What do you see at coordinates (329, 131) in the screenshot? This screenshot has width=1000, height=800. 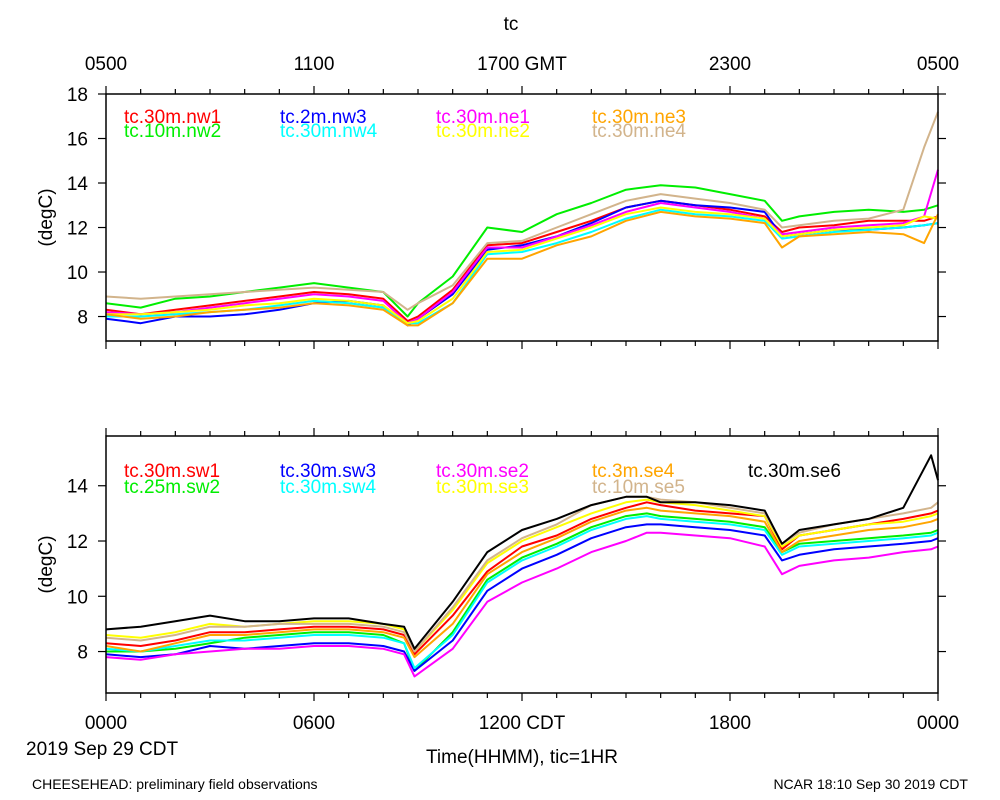 I see `legend-label-tc-30m-nw4: tc.30m.nw4` at bounding box center [329, 131].